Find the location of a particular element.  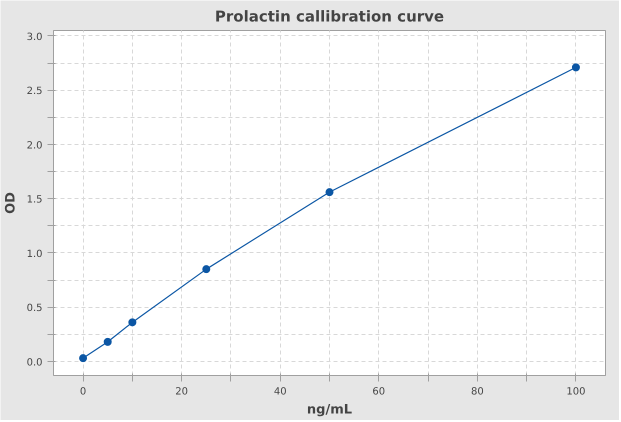

y-tick-label: 2.0 is located at coordinates (34, 146).